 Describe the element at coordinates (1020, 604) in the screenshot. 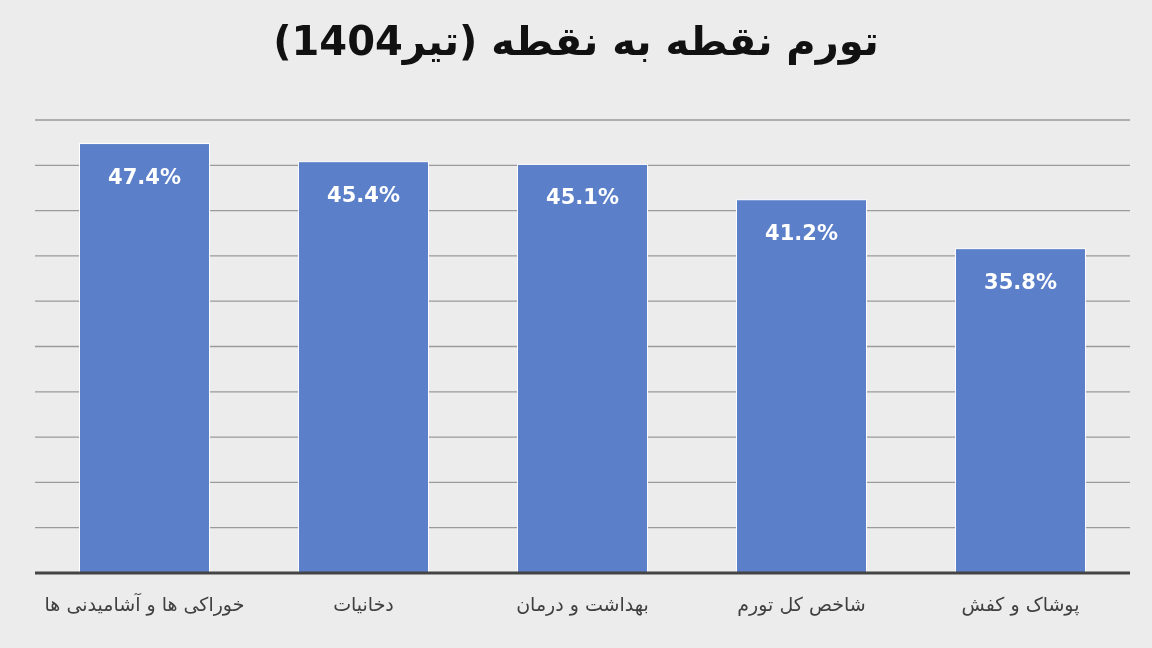

I see `x-tick-label: پوشاک و کفش` at that location.